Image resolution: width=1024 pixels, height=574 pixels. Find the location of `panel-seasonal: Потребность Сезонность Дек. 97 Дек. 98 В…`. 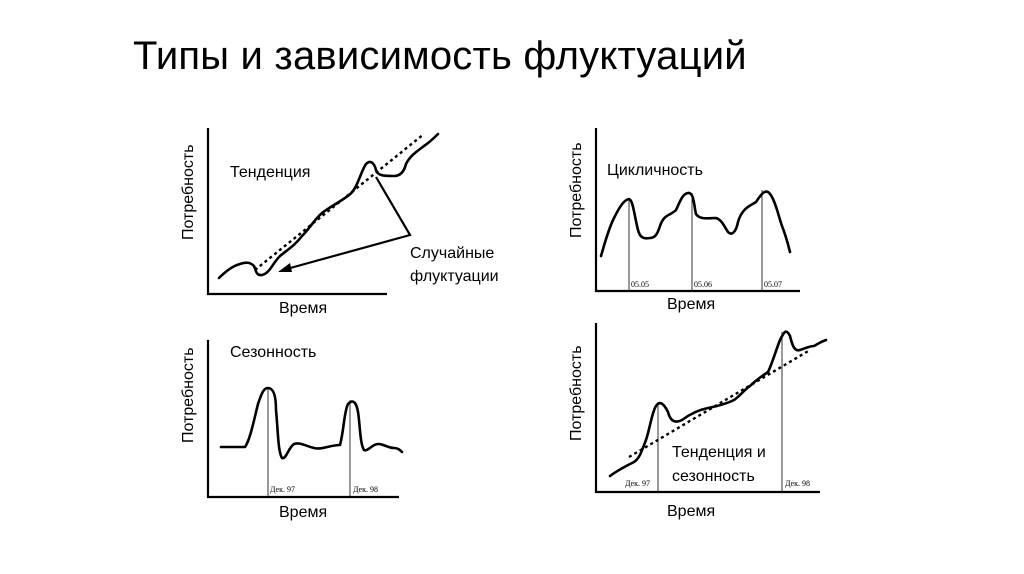

panel-seasonal: Потребность Сезонность Дек. 97 Дек. 98 В… is located at coordinates (292, 430).